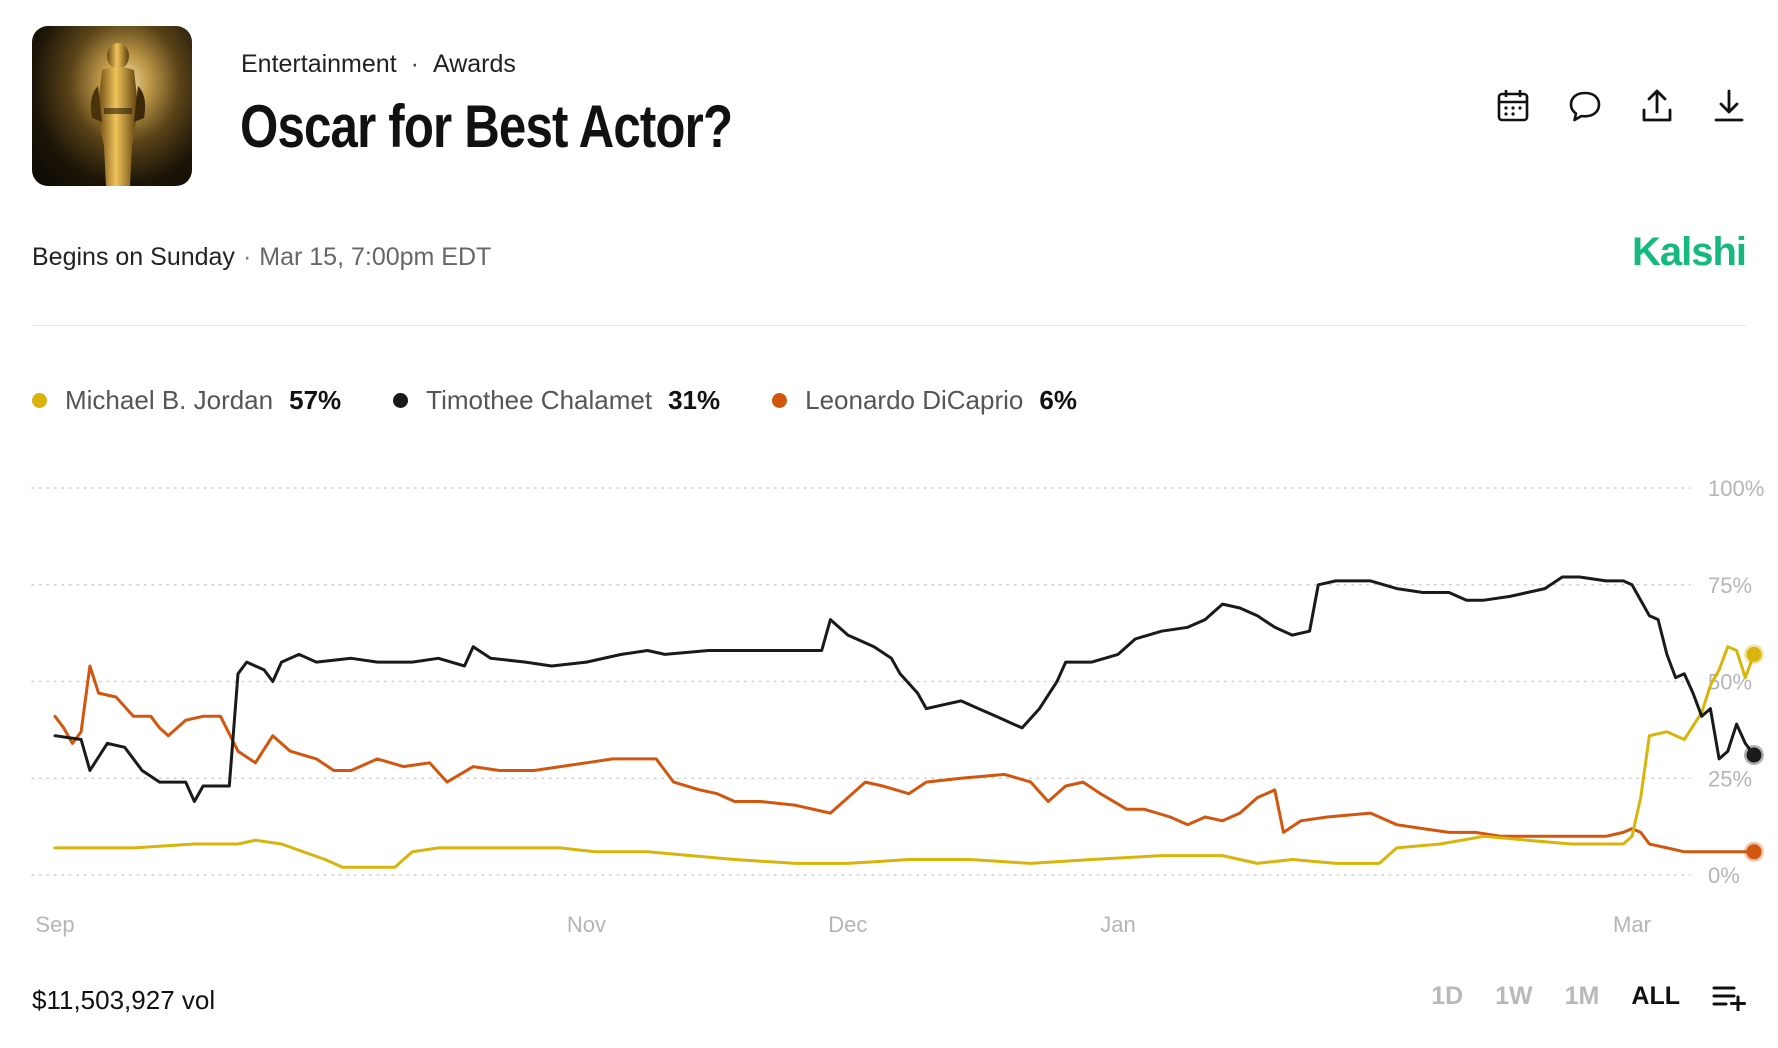 The height and width of the screenshot is (1048, 1778). I want to click on download-icon, so click(1729, 106).